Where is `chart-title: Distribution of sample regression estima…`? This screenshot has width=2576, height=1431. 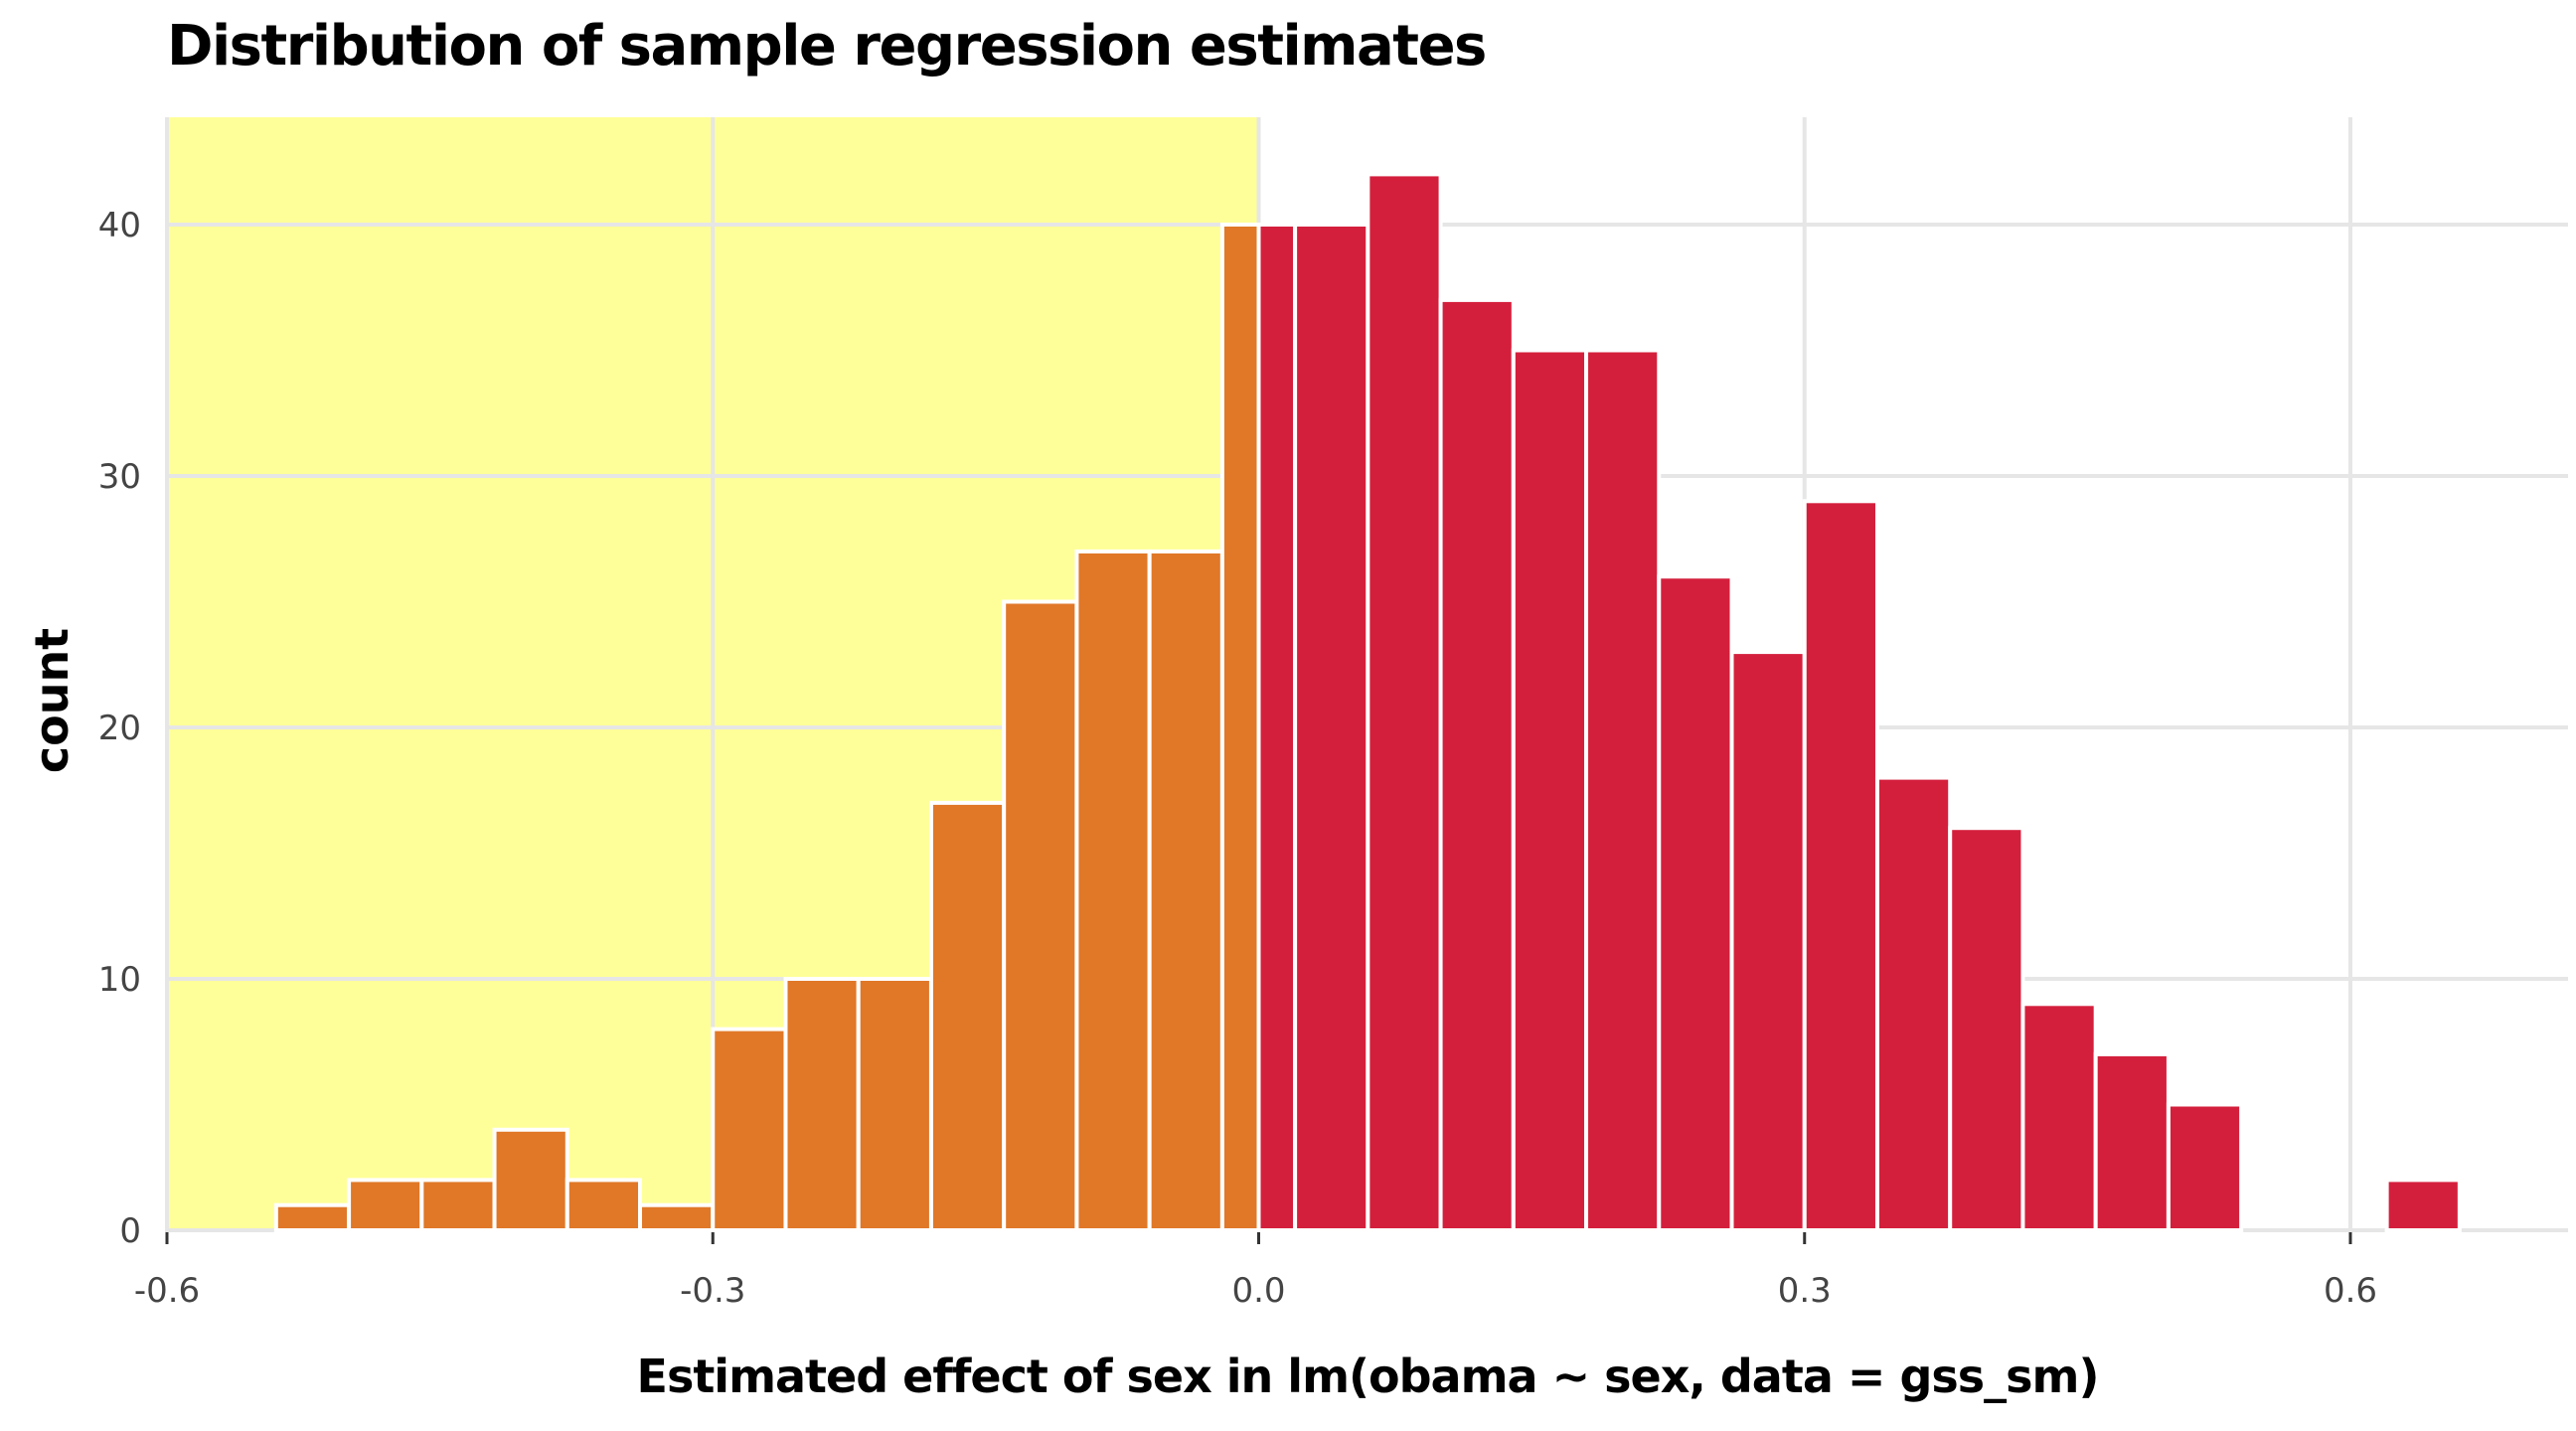
chart-title: Distribution of sample regression estima… is located at coordinates (827, 46).